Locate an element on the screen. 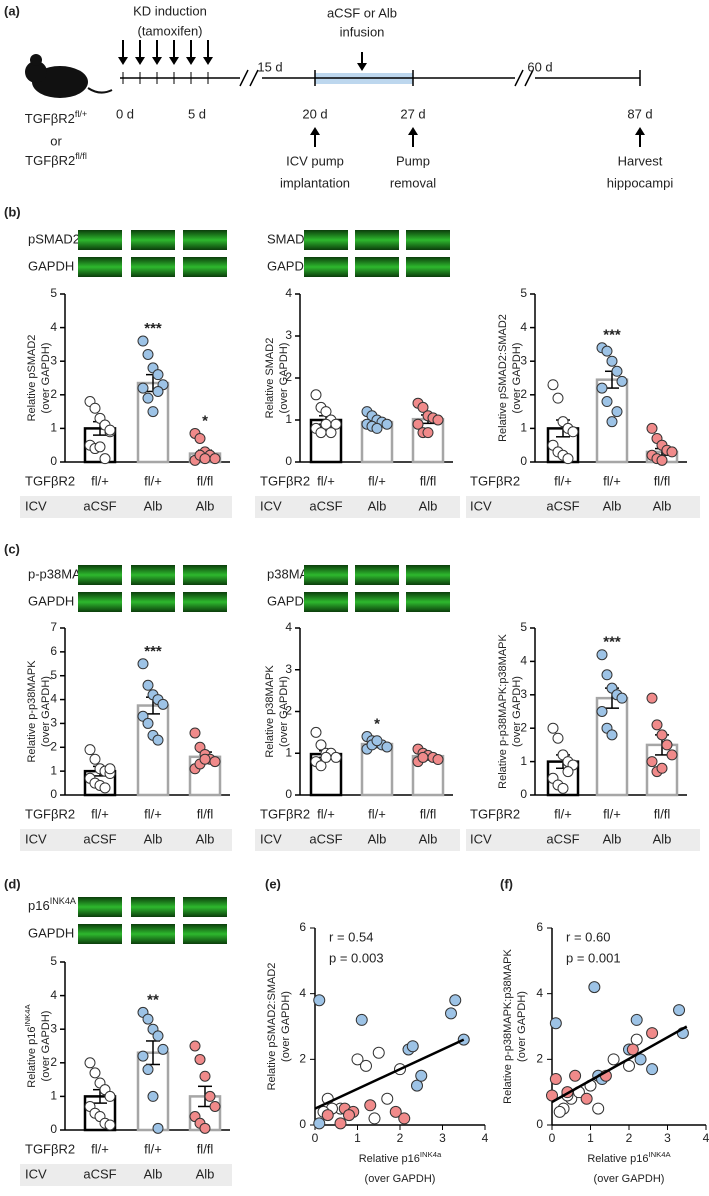  y-tick-label: 0 is located at coordinates (539, 1124).